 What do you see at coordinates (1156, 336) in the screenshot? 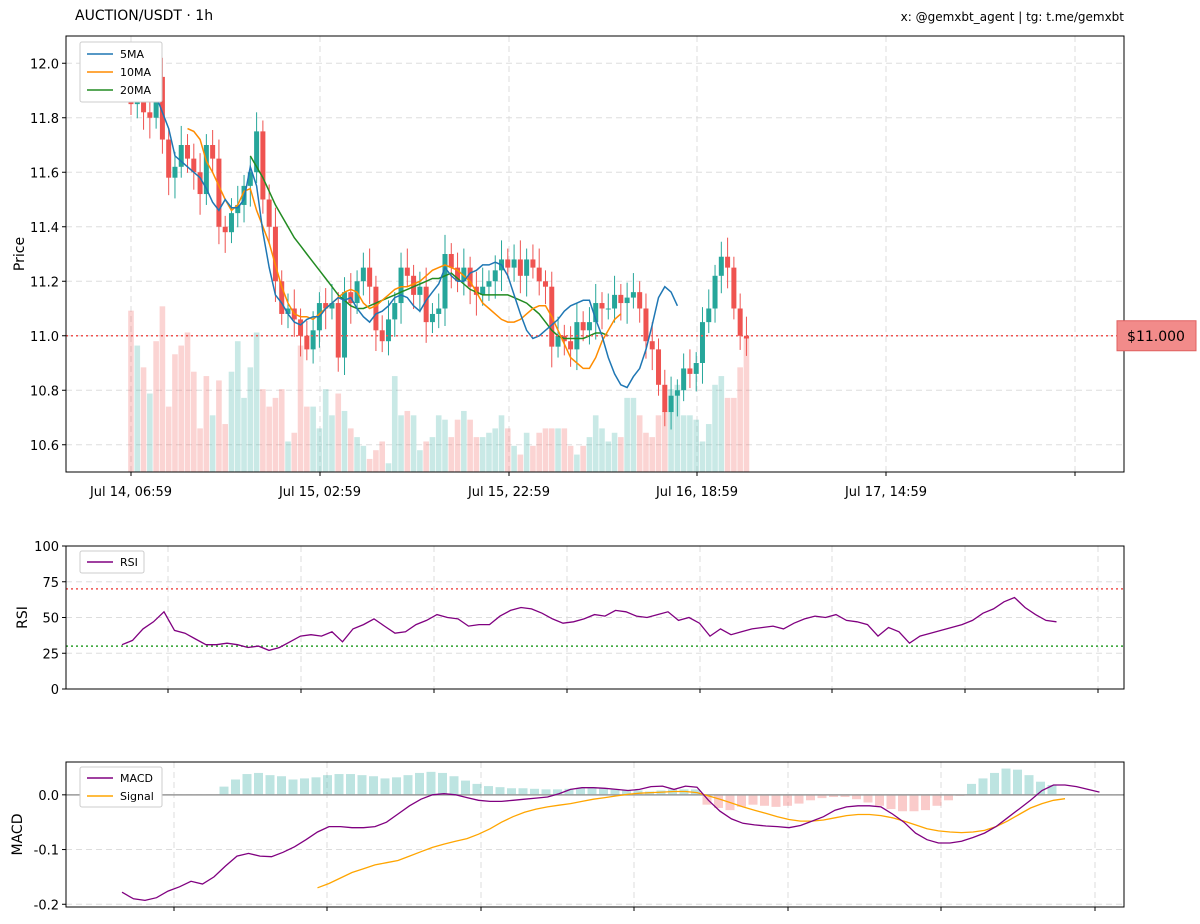
I see `current-price-label-box` at bounding box center [1156, 336].